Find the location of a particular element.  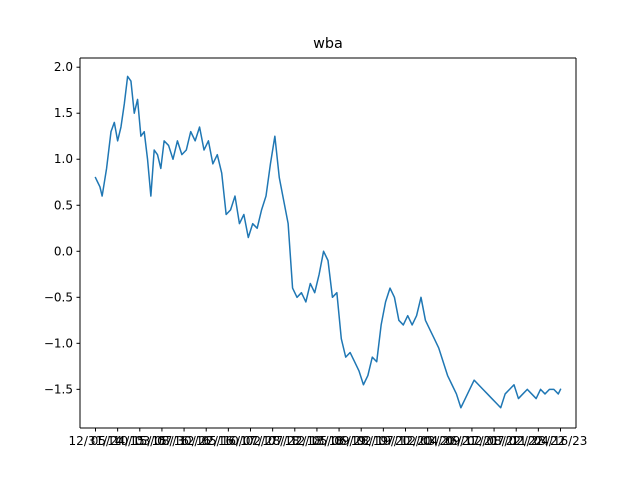

x-tick-label: 02/19/20 is located at coordinates (383, 441).